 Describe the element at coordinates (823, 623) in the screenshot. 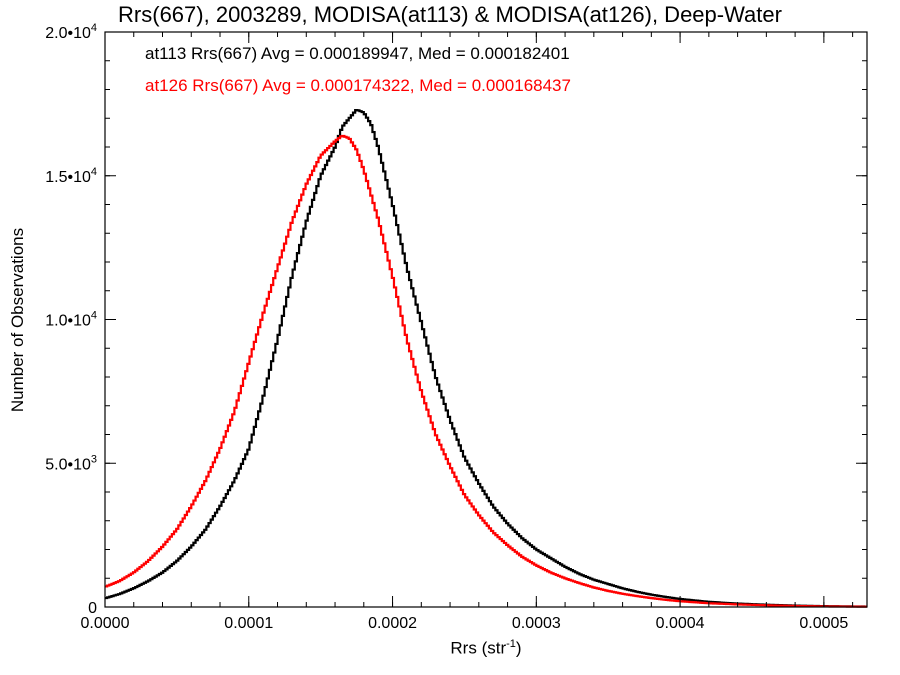

I see `x-tick-label: 0.0005` at that location.